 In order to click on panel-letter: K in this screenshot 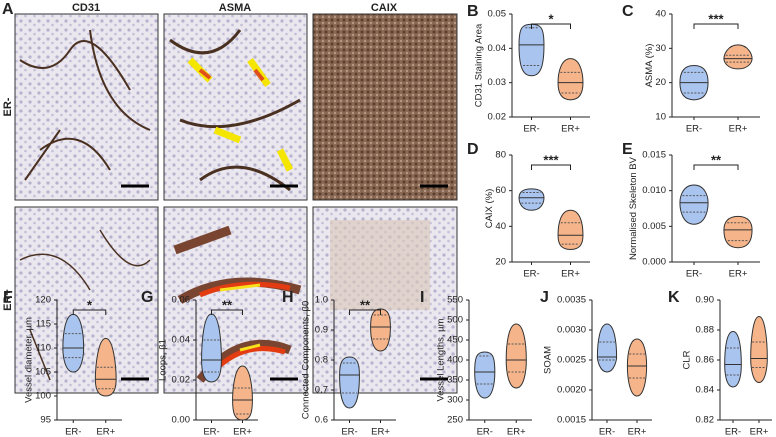, I will do `click(674, 297)`.